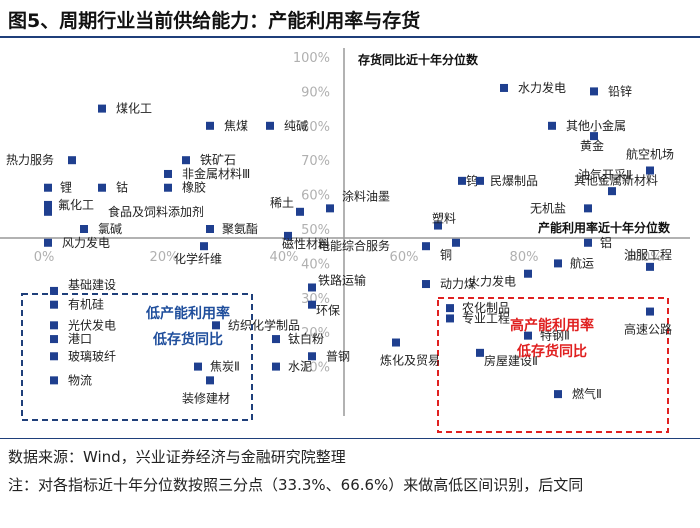 The height and width of the screenshot is (528, 700). What do you see at coordinates (514, 181) in the screenshot?
I see `data-point-label: 民爆制品` at bounding box center [514, 181].